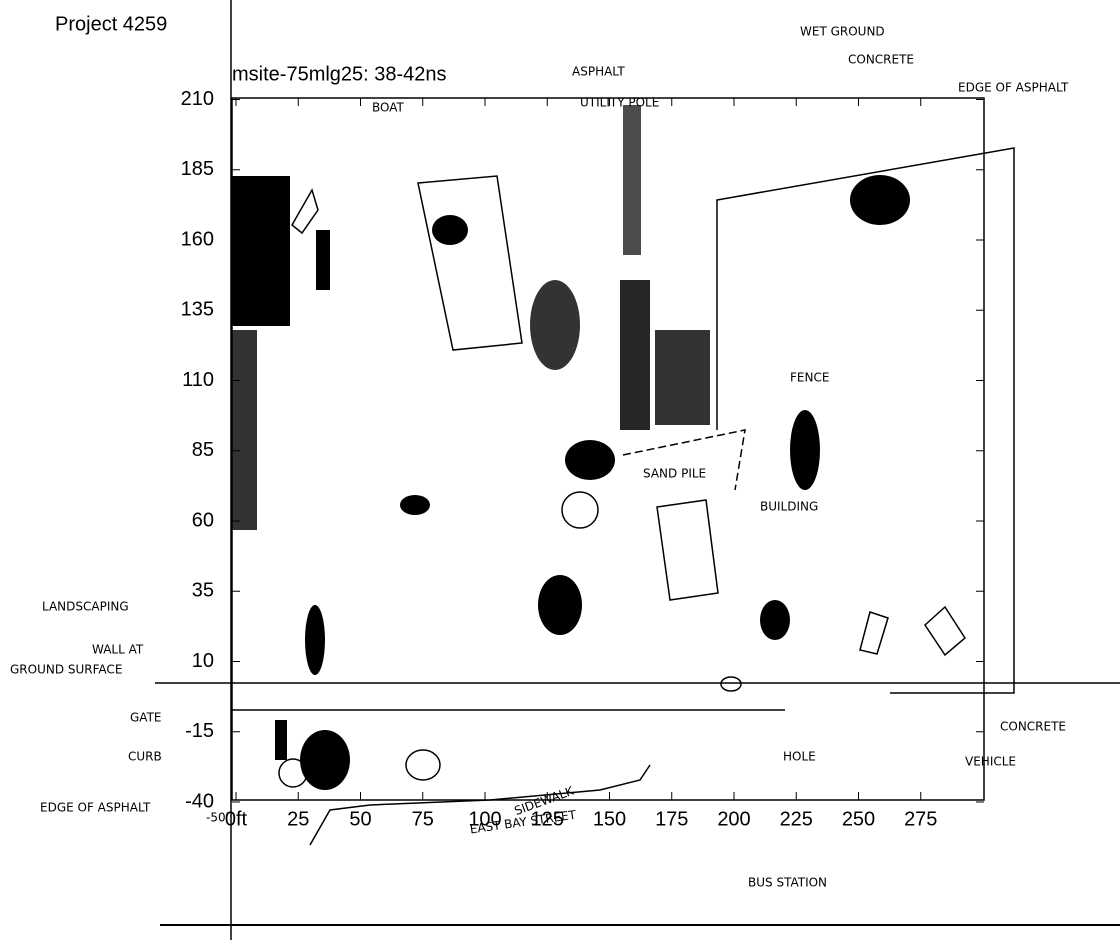  I want to click on y-tick-label: 185, so click(197, 169).